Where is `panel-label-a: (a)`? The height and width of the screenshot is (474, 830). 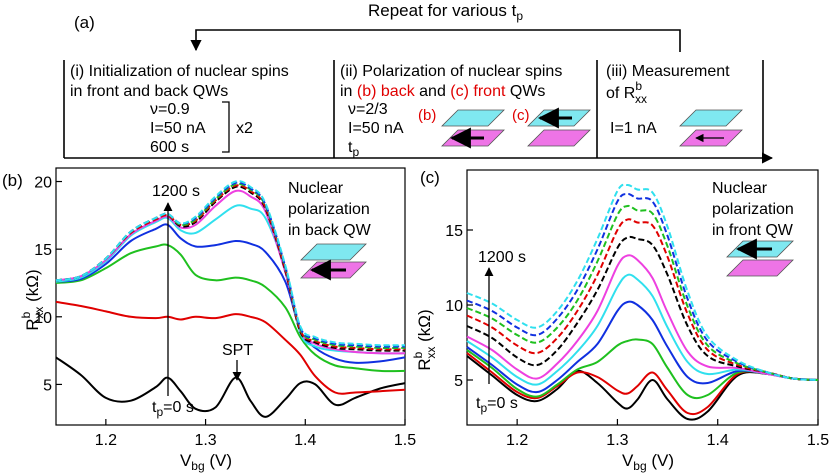 panel-label-a: (a) is located at coordinates (84, 22).